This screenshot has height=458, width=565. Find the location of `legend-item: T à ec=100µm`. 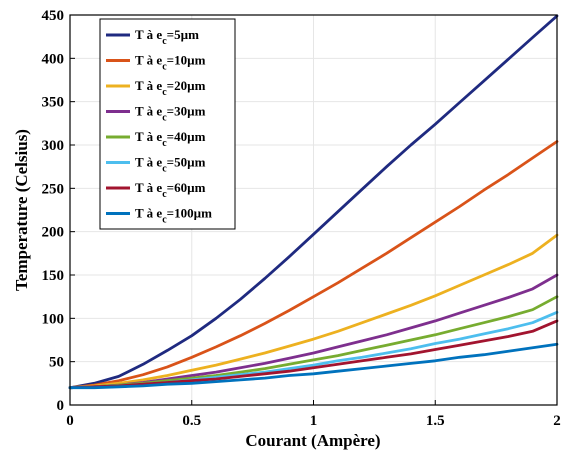

legend-item: T à ec=100µm is located at coordinates (159, 216).